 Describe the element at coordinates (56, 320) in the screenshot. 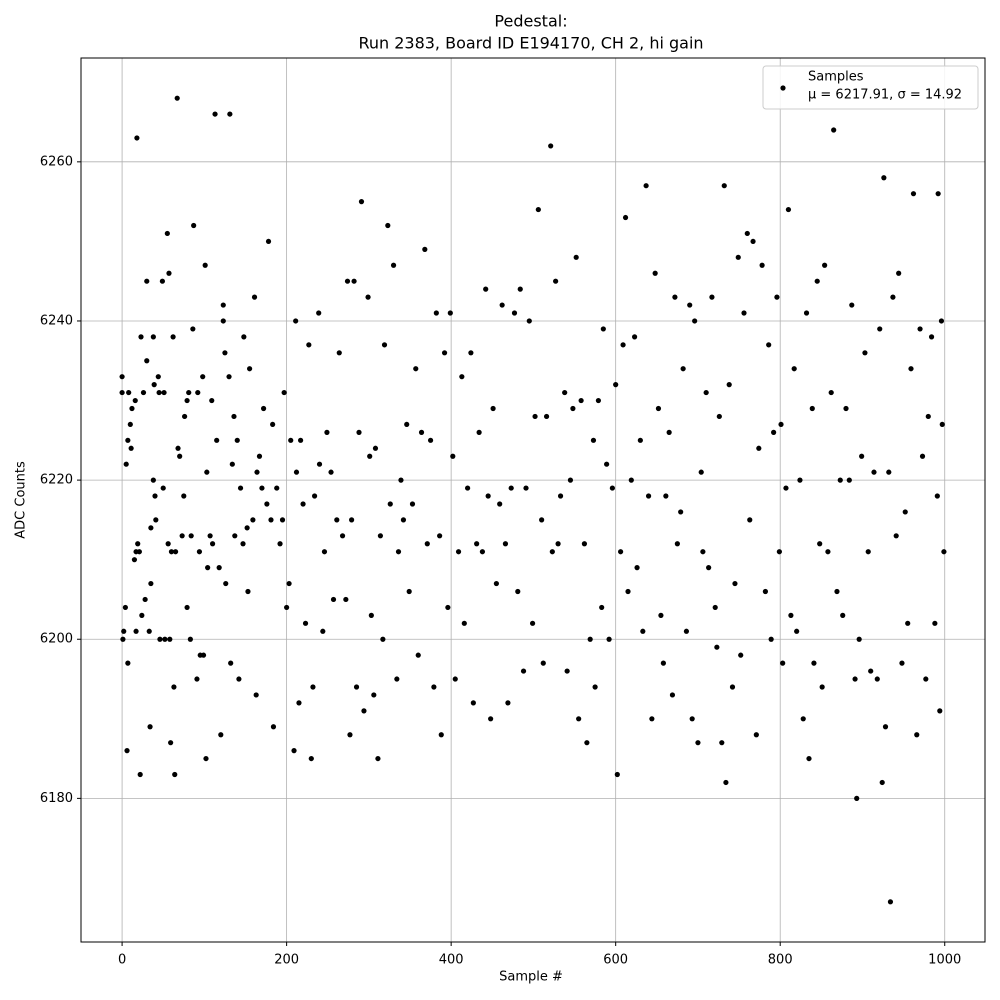

I see `y-tick-label: 6240` at that location.